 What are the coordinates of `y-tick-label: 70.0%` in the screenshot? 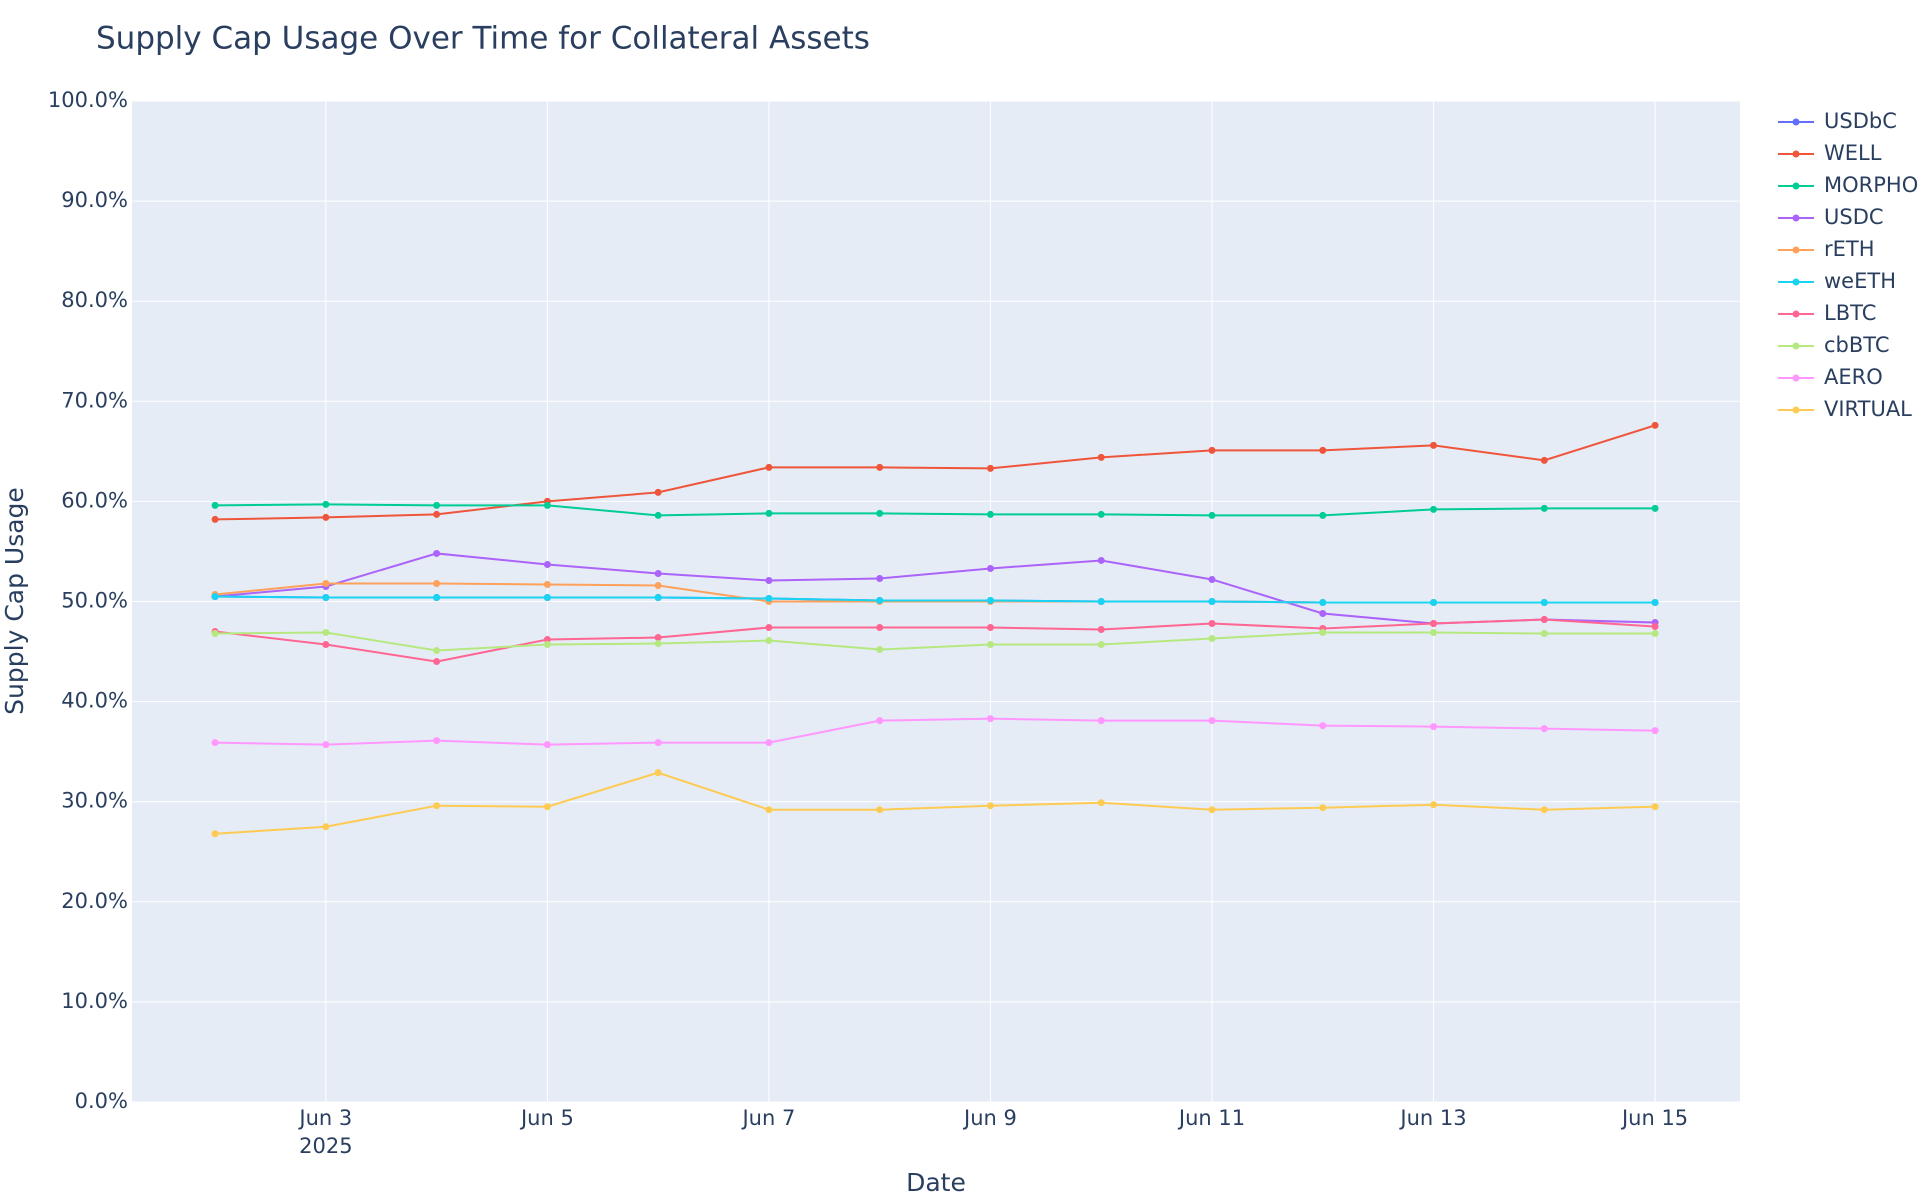 It's located at (94, 400).